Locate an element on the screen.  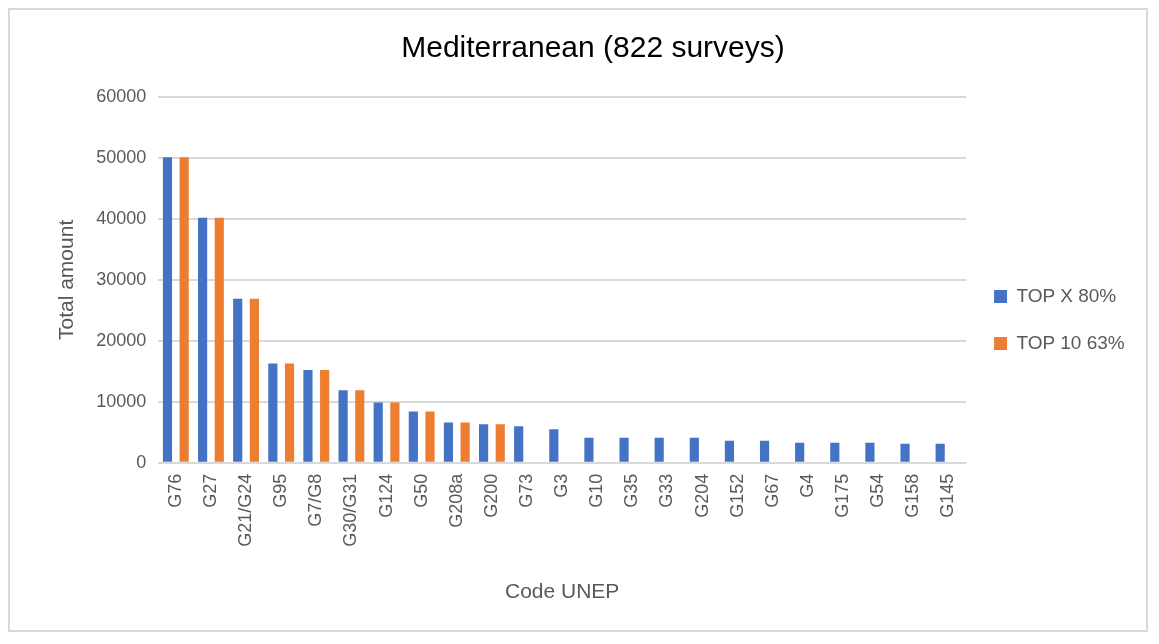
x-tick-label: G35 is located at coordinates (631, 490).